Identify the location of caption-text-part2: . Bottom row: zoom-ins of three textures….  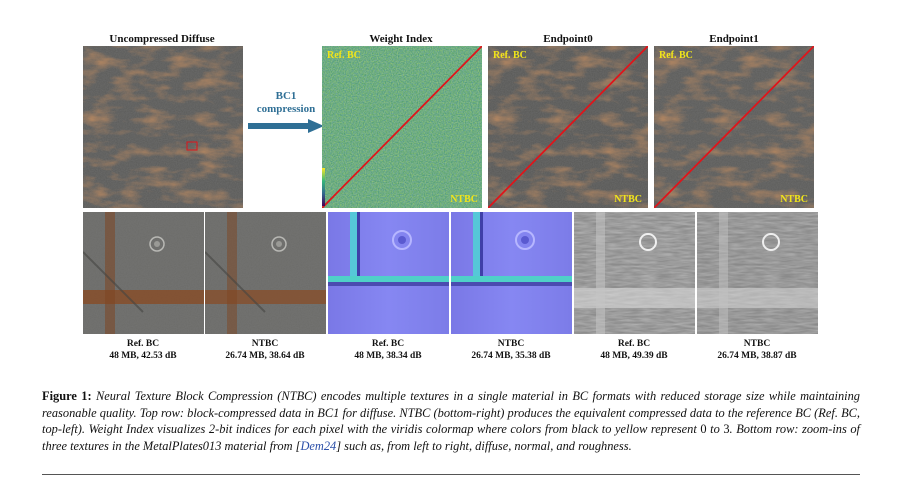
(451, 437).